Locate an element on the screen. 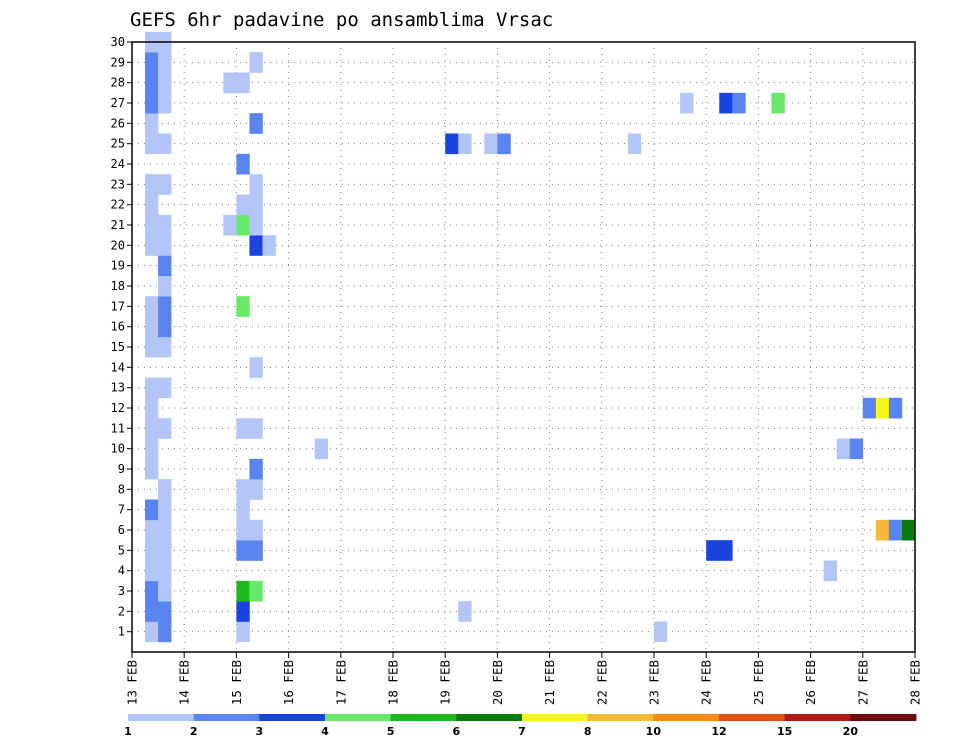 The height and width of the screenshot is (742, 960). y-tick-label: 7 is located at coordinates (121, 510).